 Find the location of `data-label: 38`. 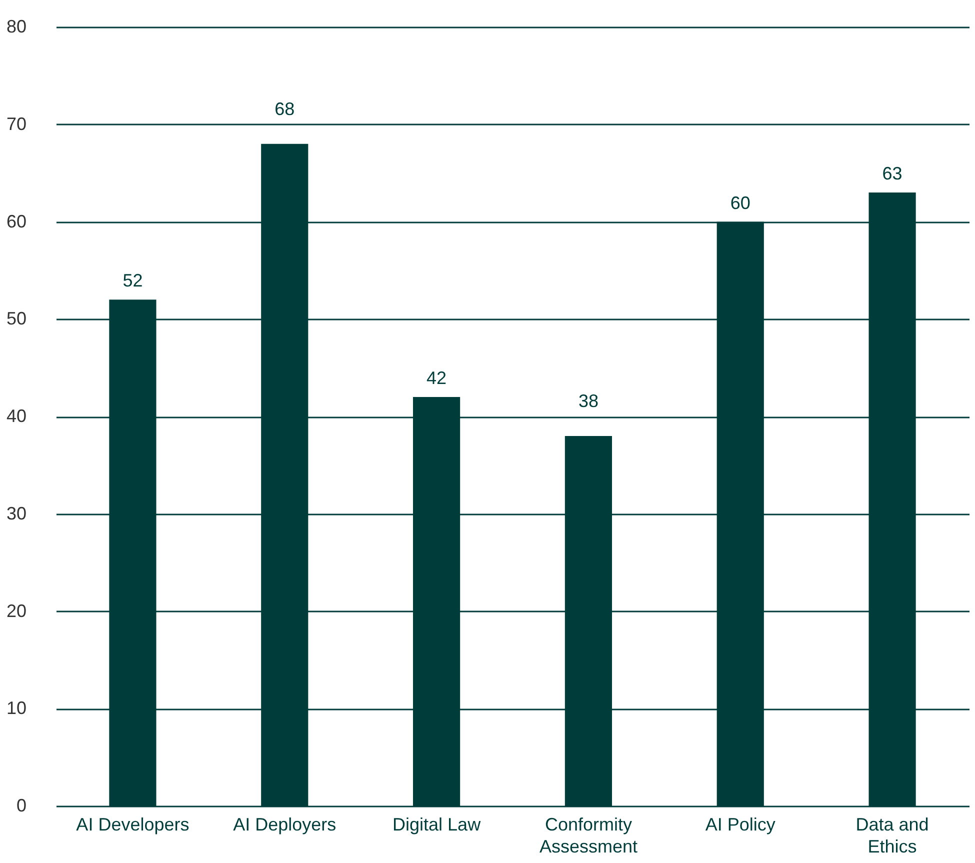

data-label: 38 is located at coordinates (588, 400).